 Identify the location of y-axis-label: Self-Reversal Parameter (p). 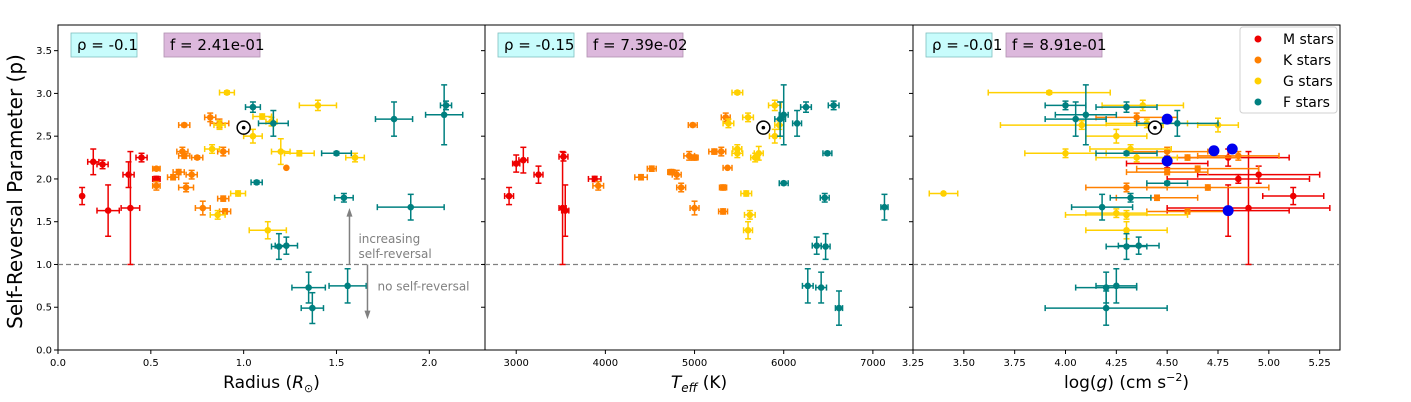
(15, 191).